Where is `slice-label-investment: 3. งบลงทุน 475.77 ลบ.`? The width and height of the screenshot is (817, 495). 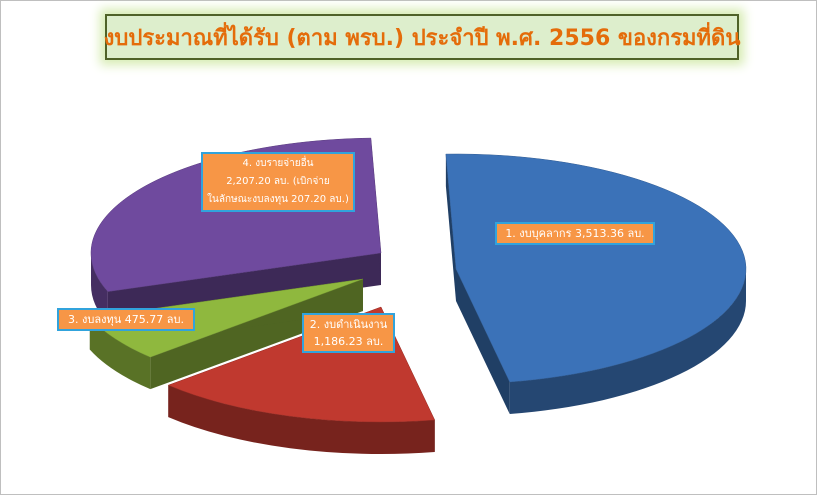 slice-label-investment: 3. งบลงทุน 475.77 ลบ. is located at coordinates (126, 319).